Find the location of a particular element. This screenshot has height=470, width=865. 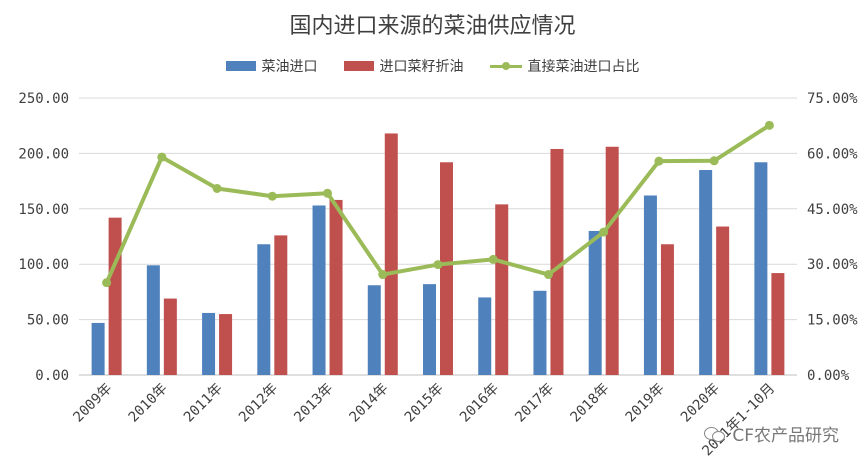

watermark: CF农产品研究 is located at coordinates (771, 433).